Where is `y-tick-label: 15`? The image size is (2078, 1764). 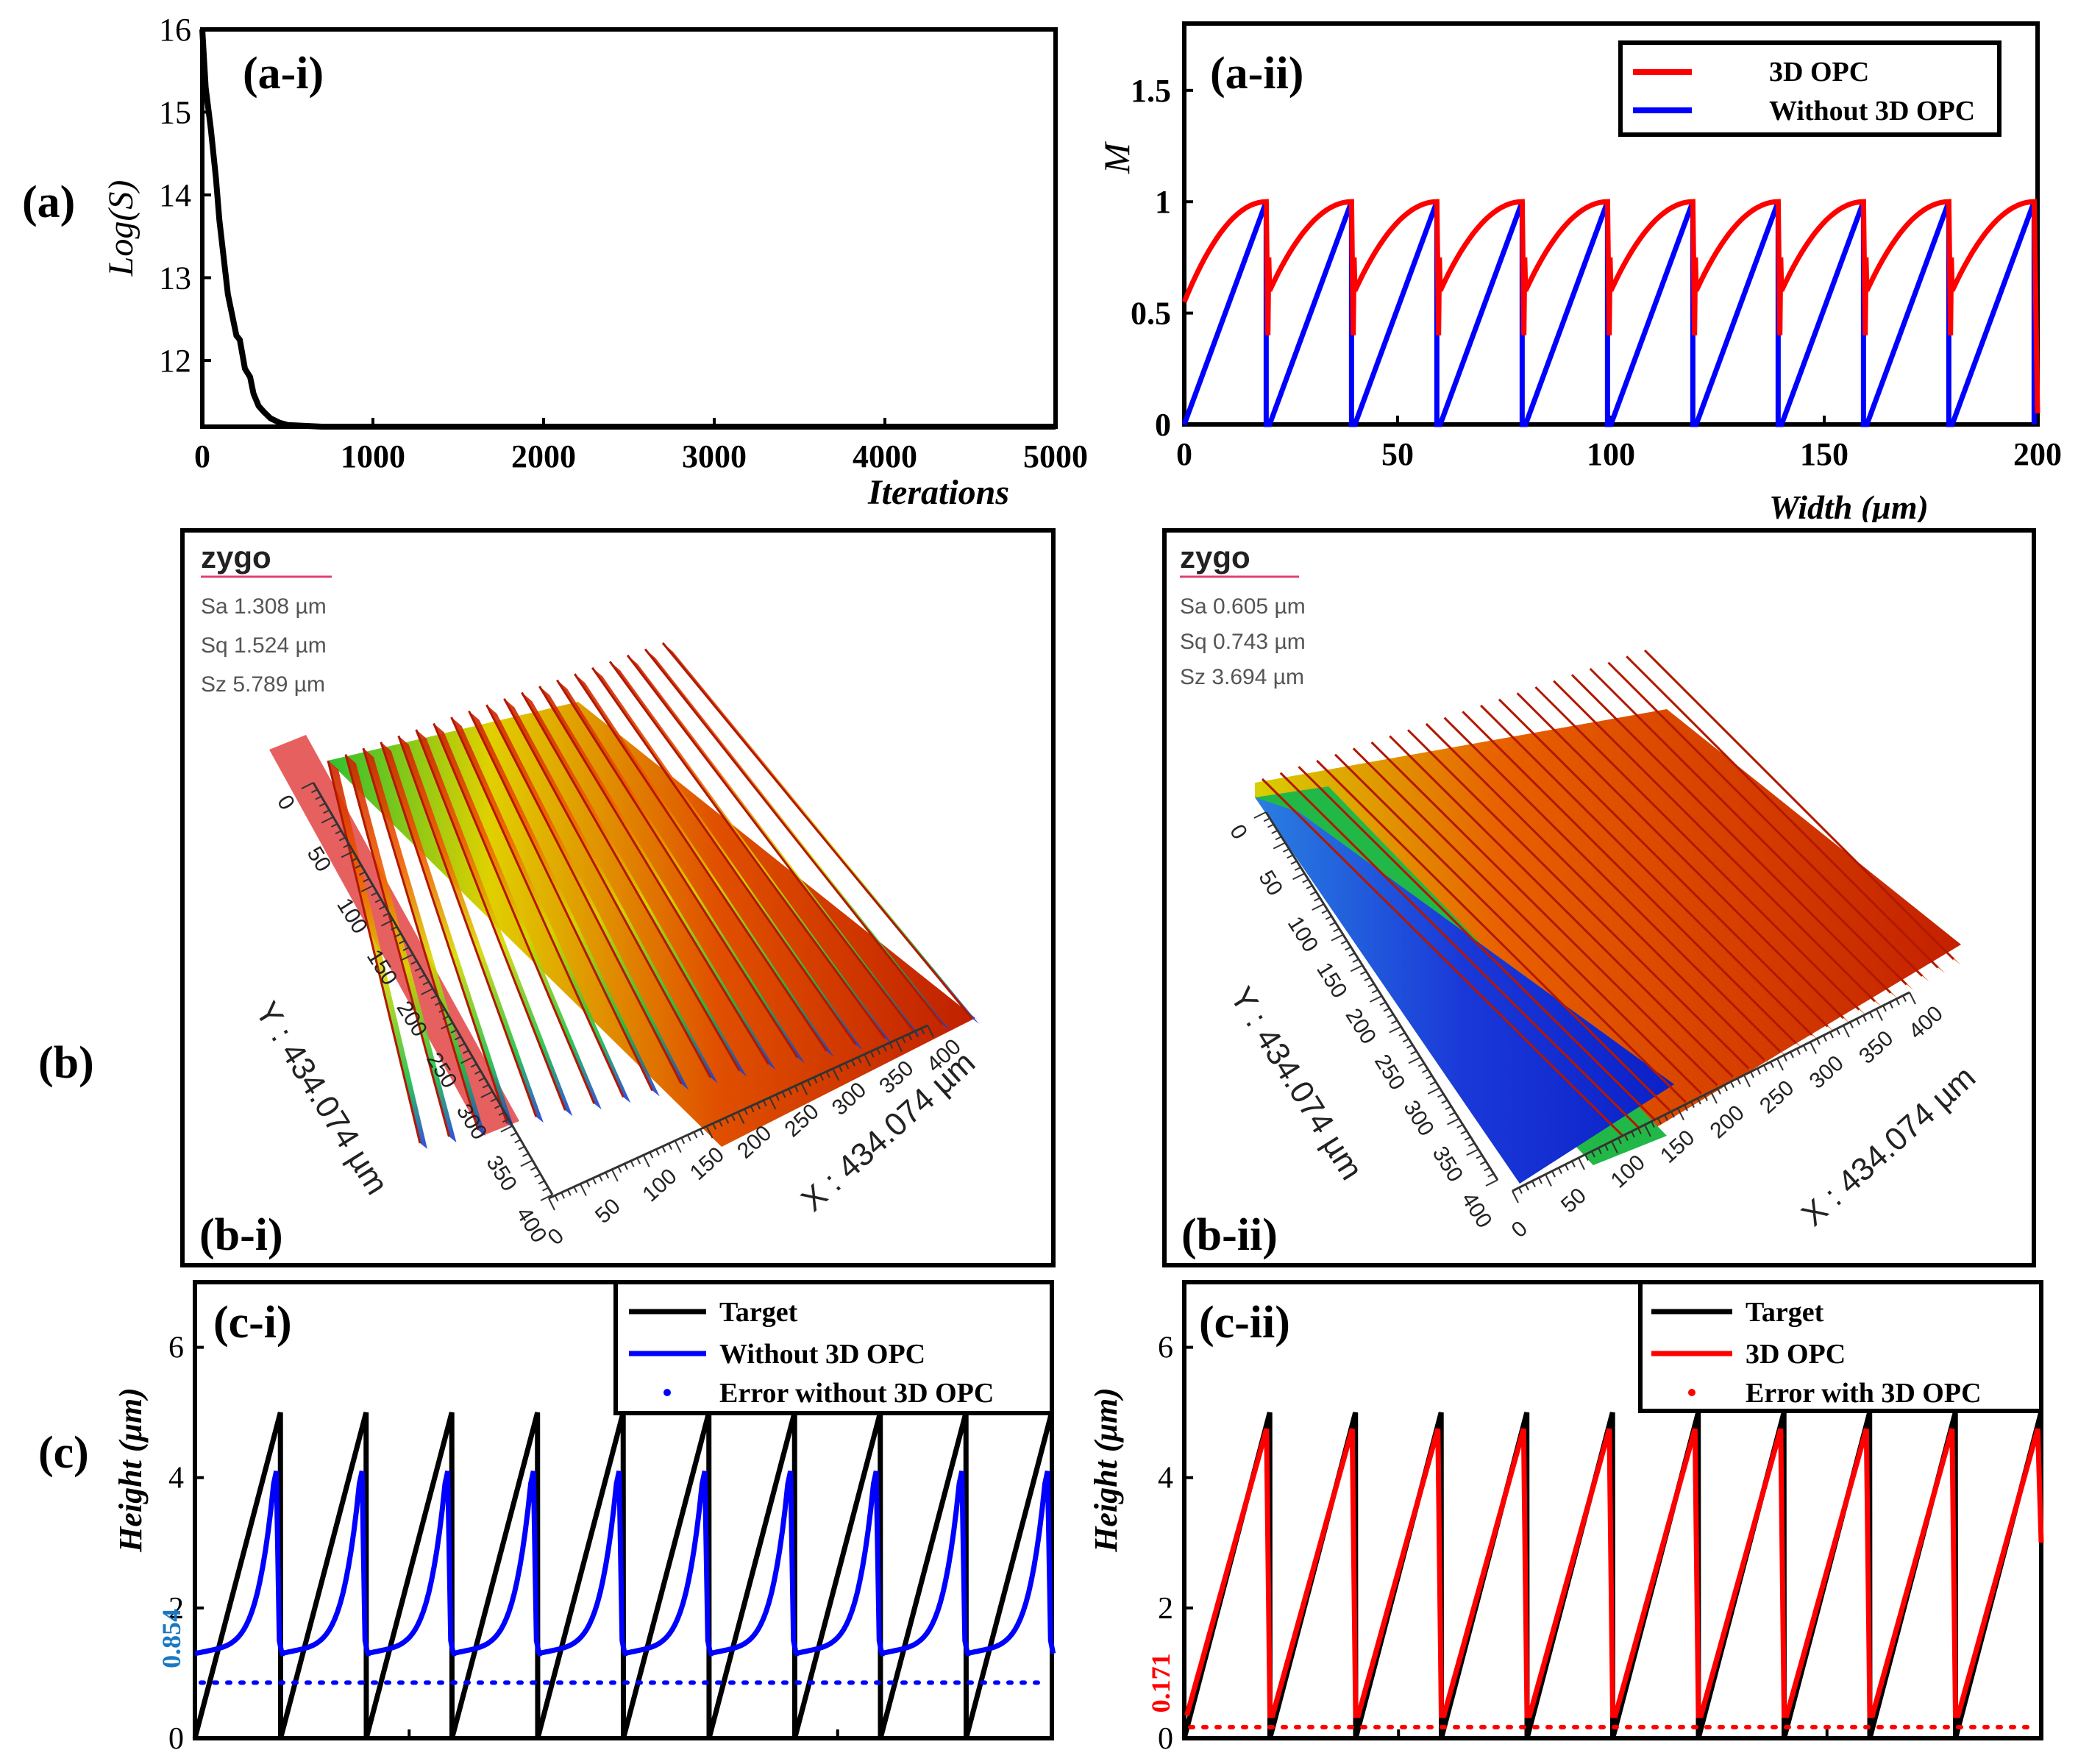
y-tick-label: 15 is located at coordinates (175, 113).